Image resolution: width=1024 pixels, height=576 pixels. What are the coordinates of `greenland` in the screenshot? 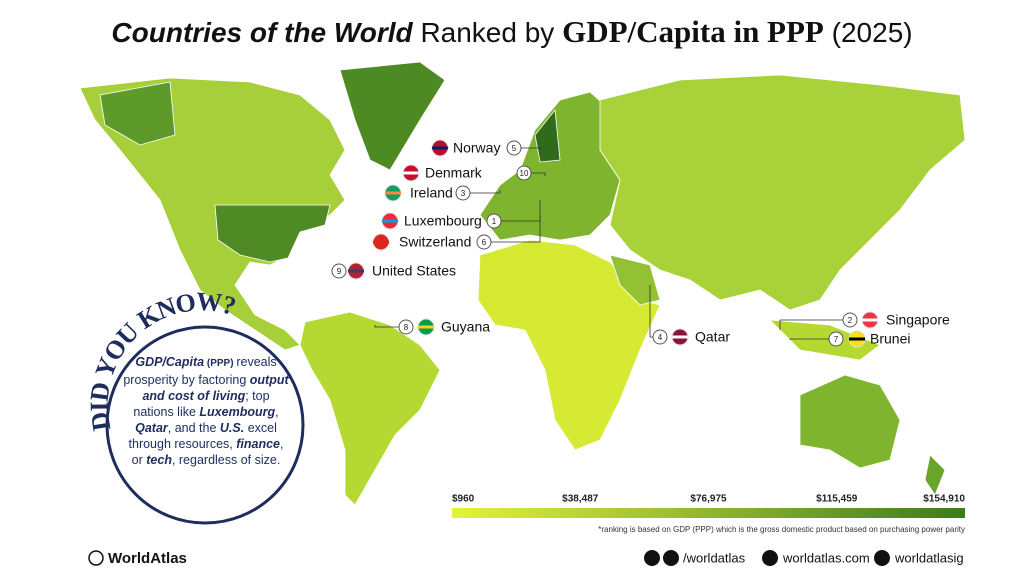 It's located at (392, 116).